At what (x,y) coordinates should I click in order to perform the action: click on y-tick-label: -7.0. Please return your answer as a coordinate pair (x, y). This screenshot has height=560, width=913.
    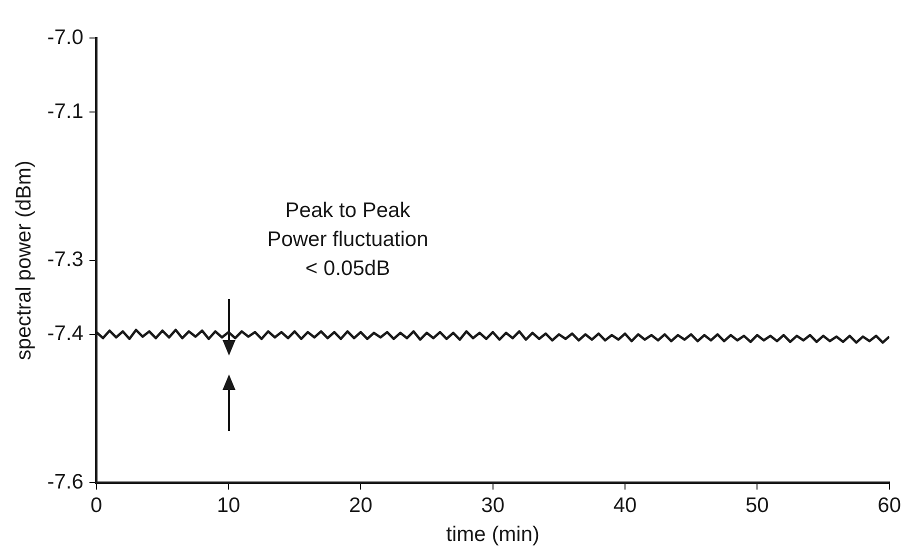
    Looking at the image, I should click on (65, 37).